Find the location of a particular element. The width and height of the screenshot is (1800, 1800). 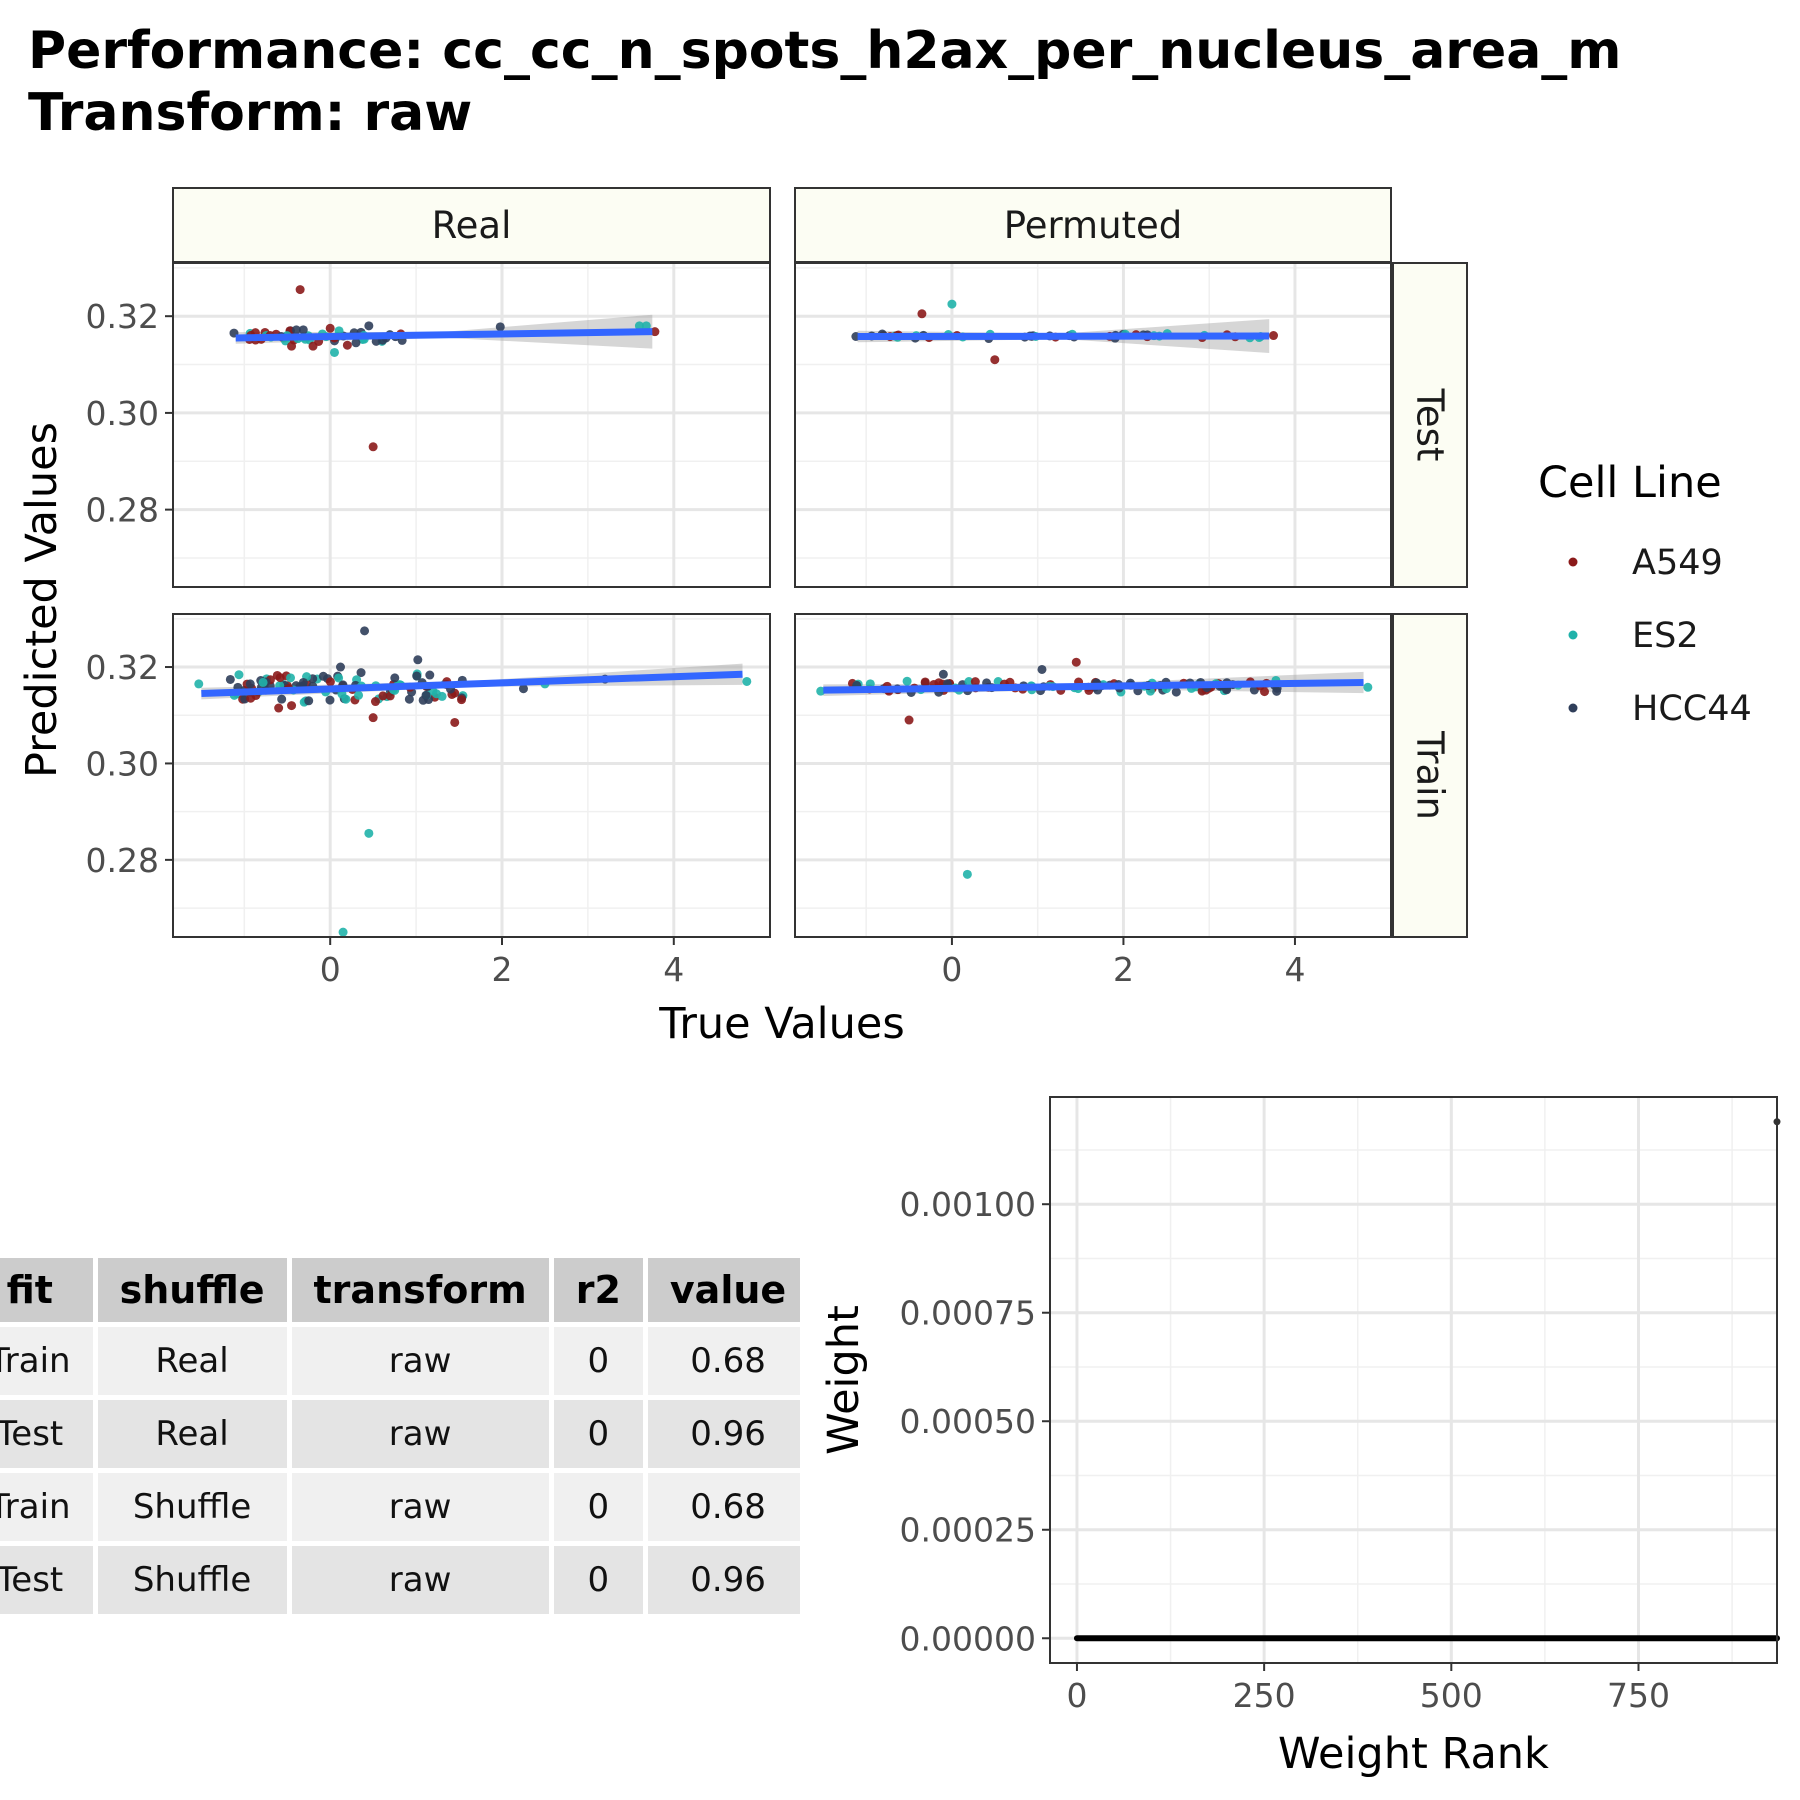

y-tick-label: 0.00025 is located at coordinates (968, 1530).